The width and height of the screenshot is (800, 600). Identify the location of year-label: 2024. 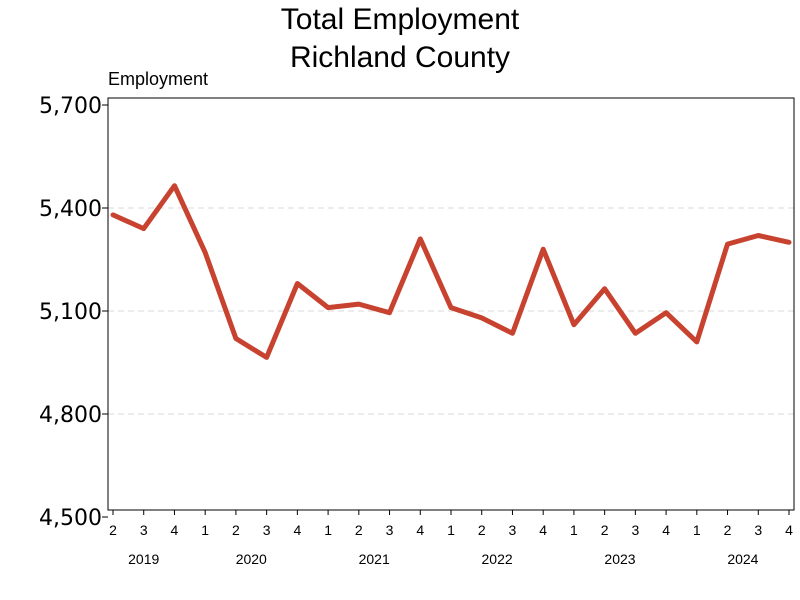
(742, 559).